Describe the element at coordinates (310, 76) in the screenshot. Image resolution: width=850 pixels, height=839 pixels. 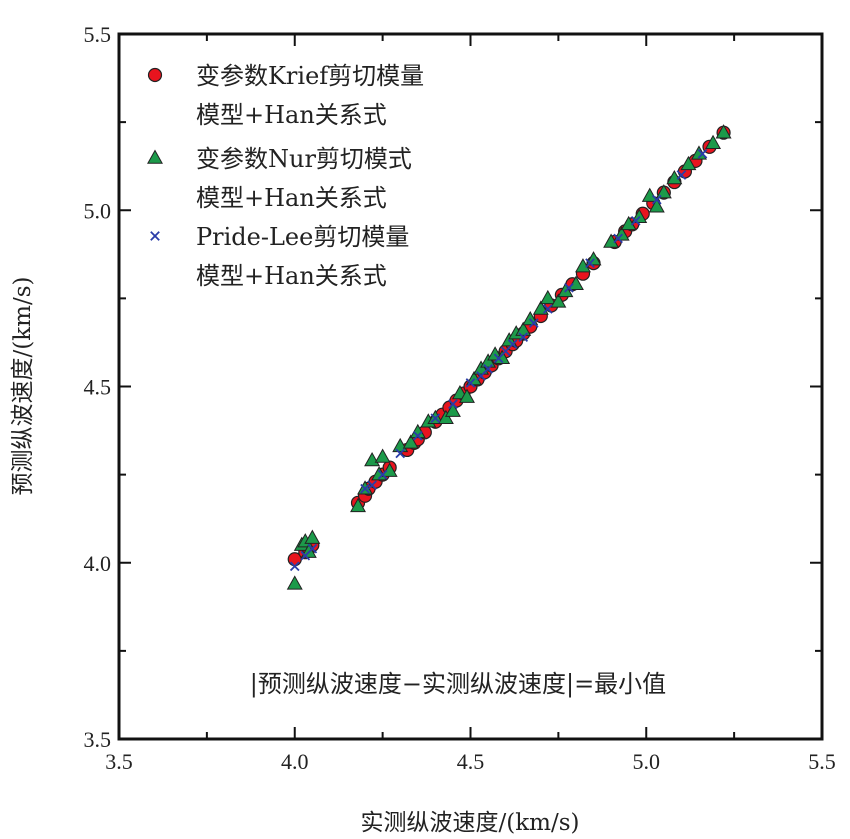
I see `legend-label: 变参数Krief剪切模量` at that location.